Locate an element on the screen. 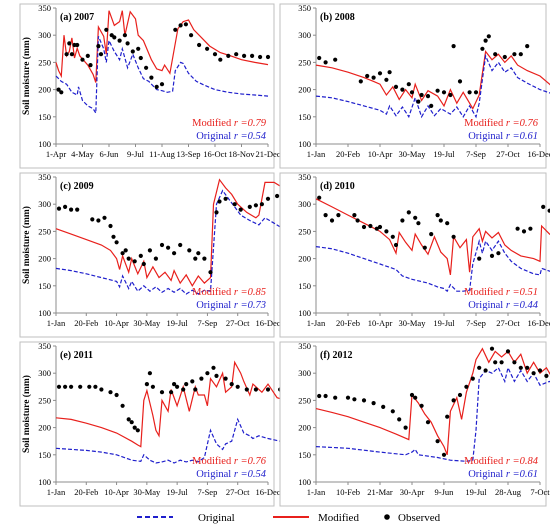  x-tick-label: 19-Jul is located at coordinates (178, 492).